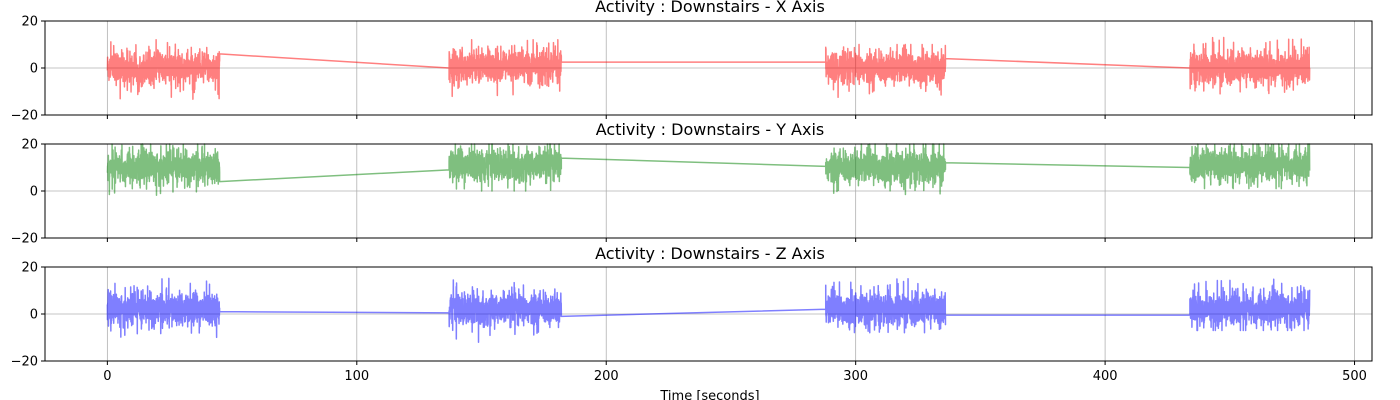 The height and width of the screenshot is (400, 1400). What do you see at coordinates (356, 376) in the screenshot?
I see `x-tick-label: 100` at bounding box center [356, 376].